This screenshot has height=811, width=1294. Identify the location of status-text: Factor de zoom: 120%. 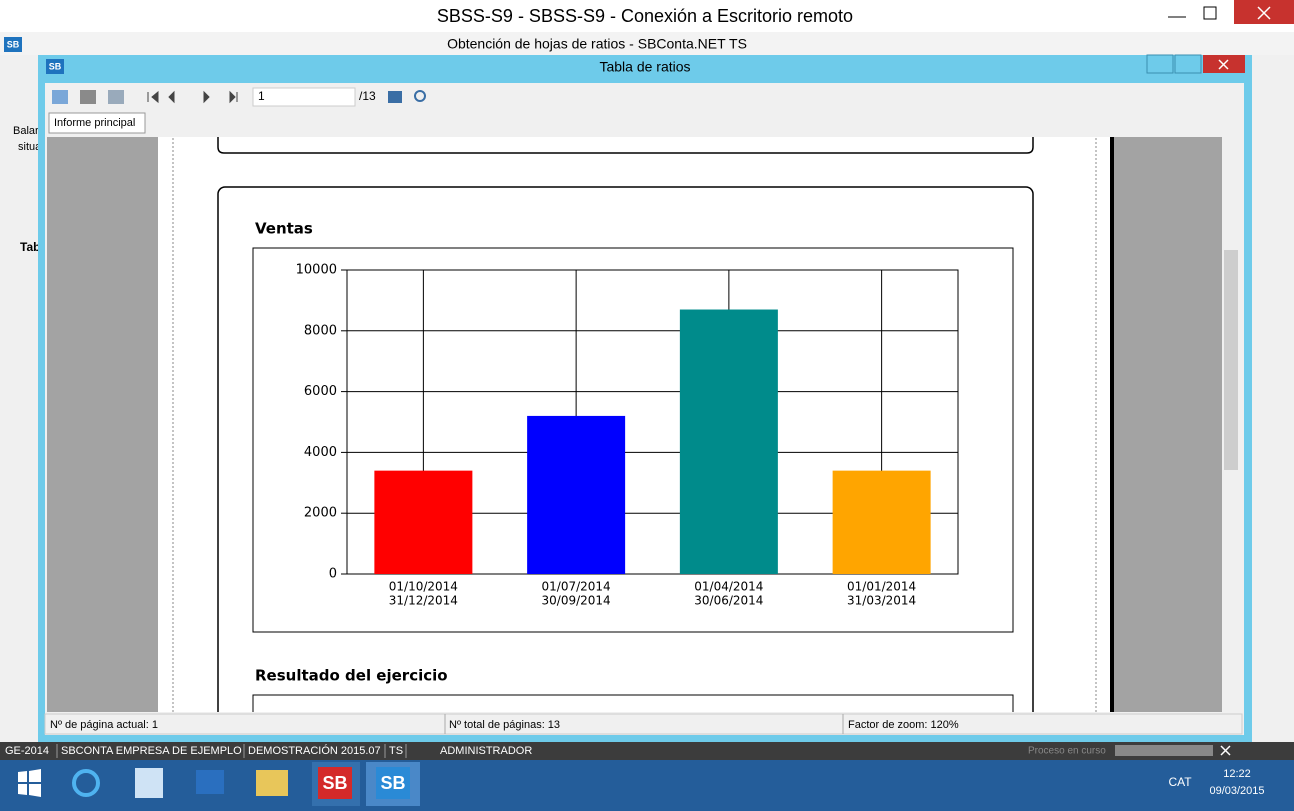
(903, 725).